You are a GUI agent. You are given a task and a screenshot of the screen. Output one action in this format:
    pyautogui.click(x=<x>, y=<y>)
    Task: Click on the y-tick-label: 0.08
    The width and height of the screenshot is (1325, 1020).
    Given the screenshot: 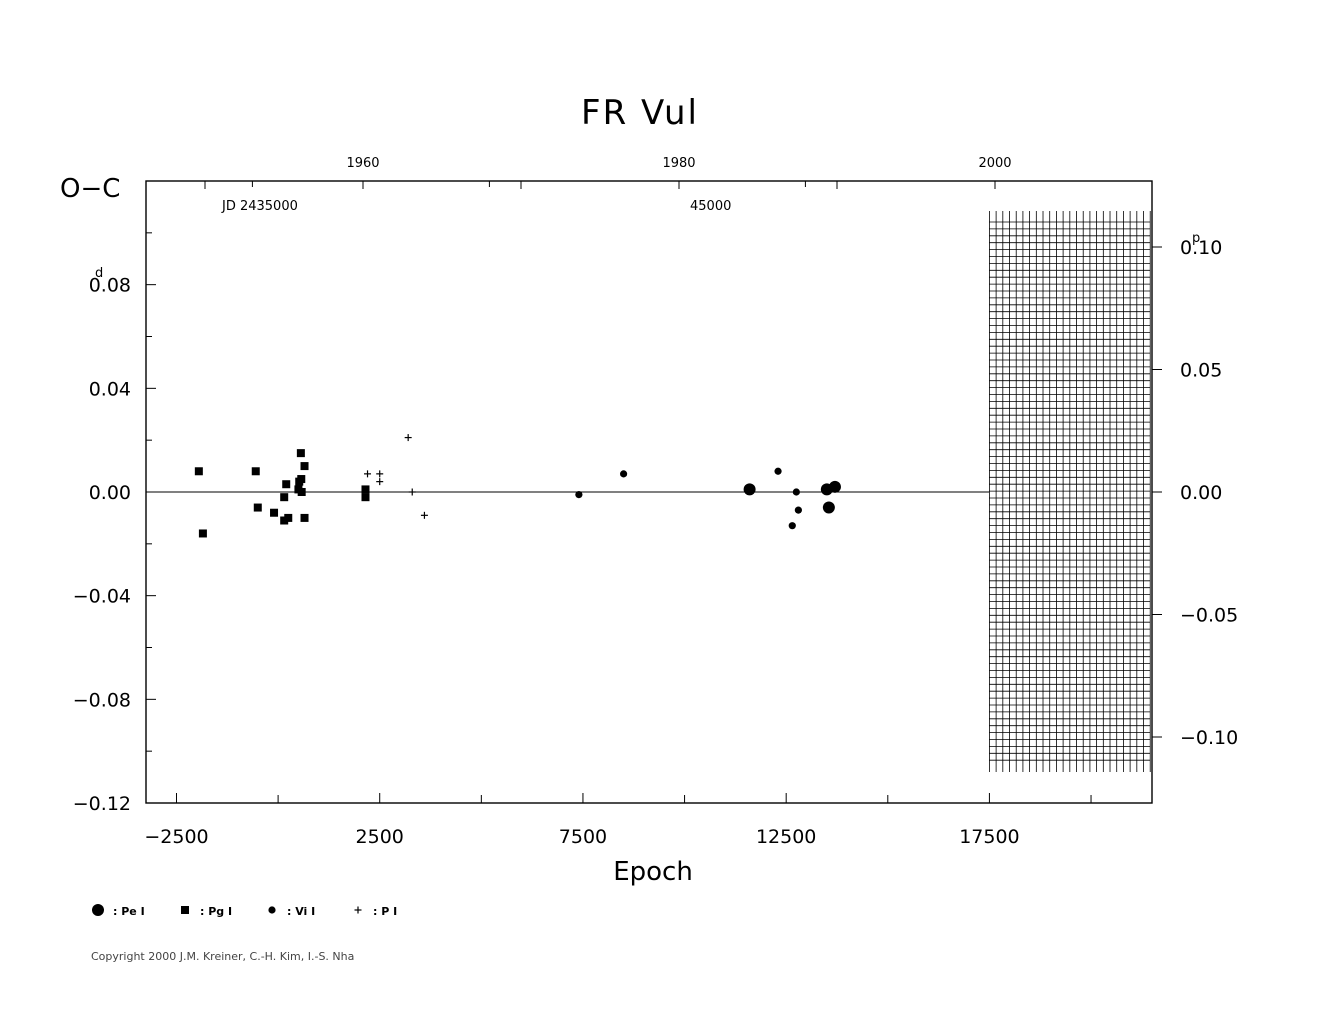 What is the action you would take?
    pyautogui.click(x=110, y=286)
    